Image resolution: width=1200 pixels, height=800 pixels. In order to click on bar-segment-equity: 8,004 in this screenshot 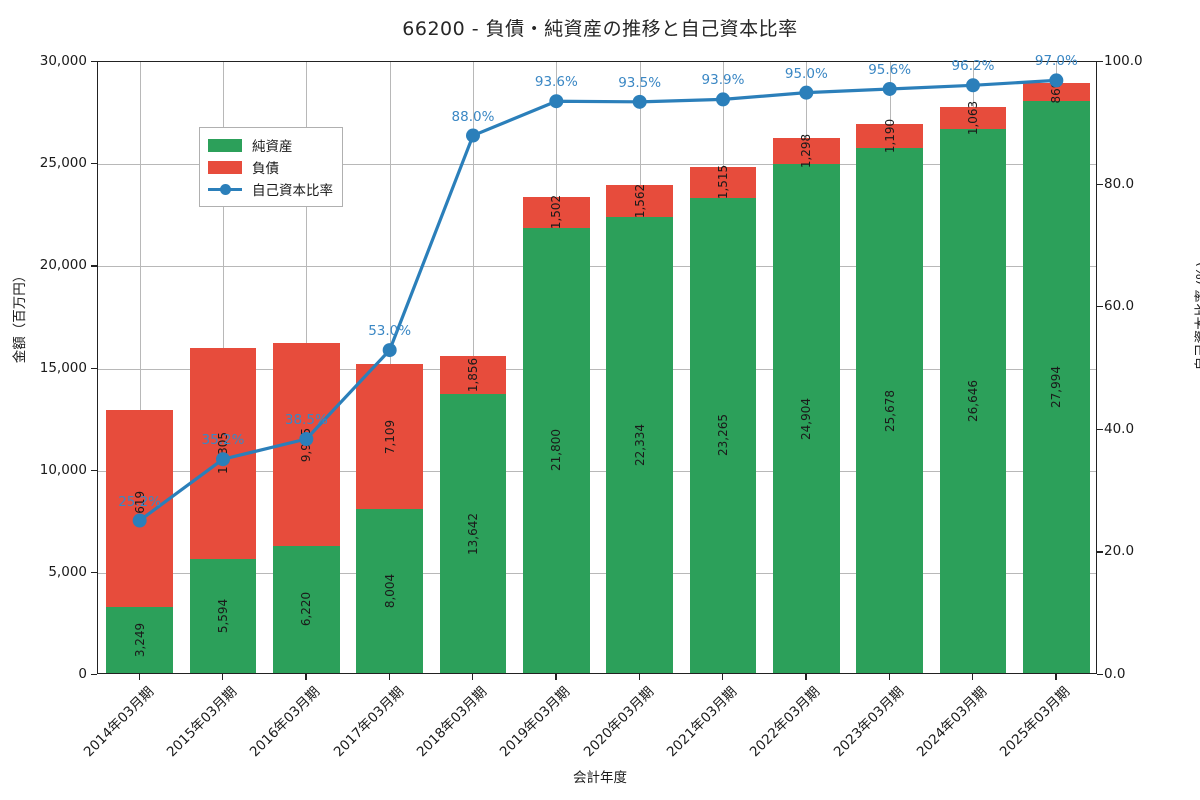, I will do `click(389, 591)`.